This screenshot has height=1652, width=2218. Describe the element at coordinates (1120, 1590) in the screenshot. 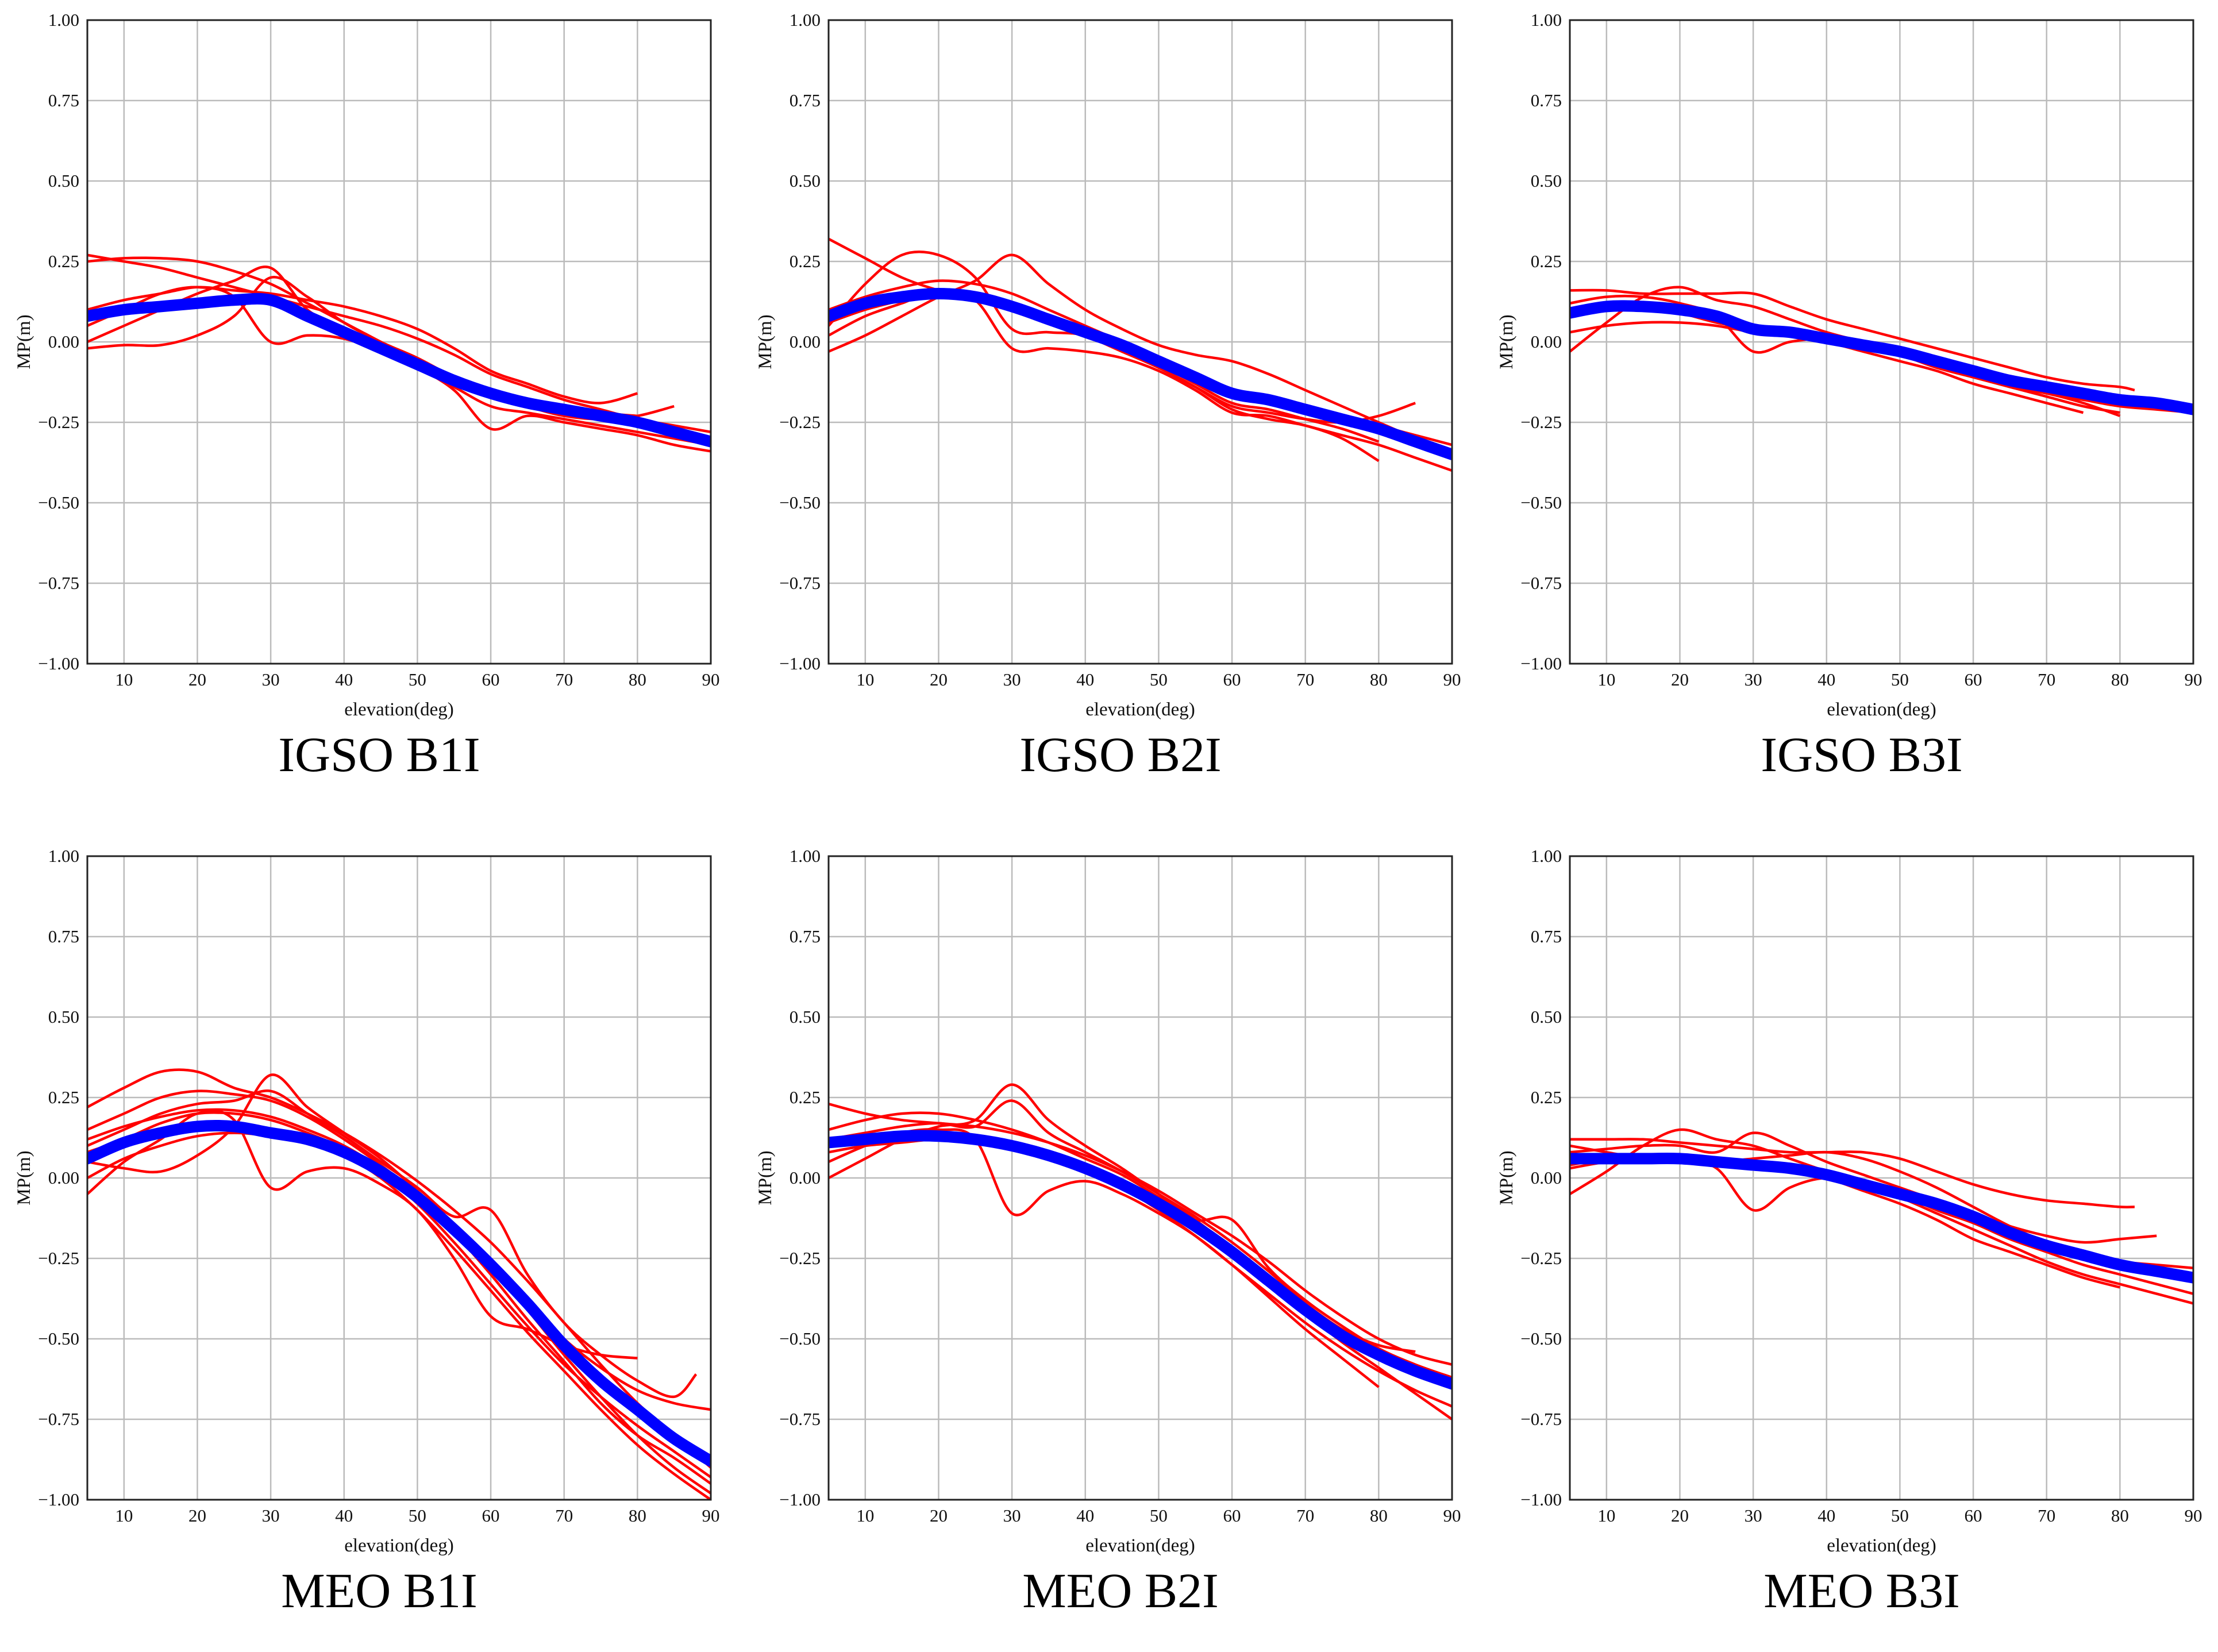

I see `panel-caption: MEO B2I` at that location.